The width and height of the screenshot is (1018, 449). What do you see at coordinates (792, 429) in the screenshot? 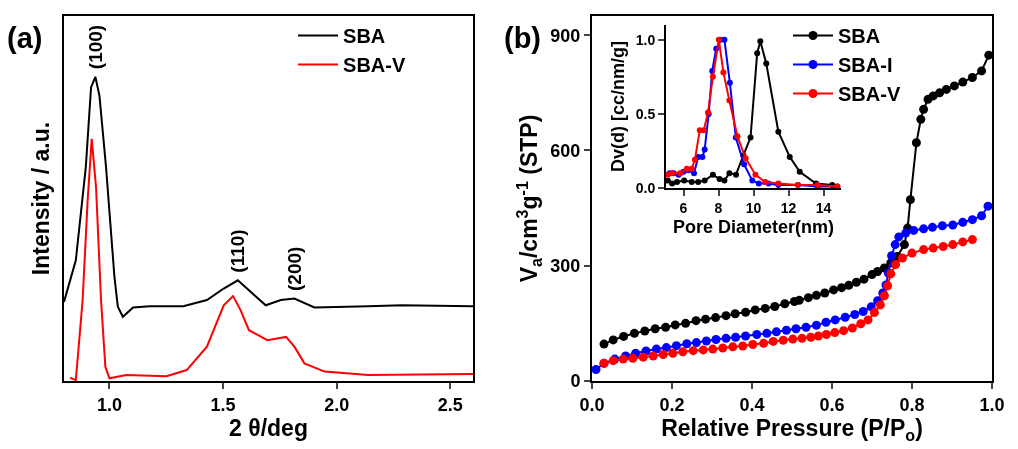
I see `x-axis-title: Relative Pressure (P/P$_{o}$)` at bounding box center [792, 429].